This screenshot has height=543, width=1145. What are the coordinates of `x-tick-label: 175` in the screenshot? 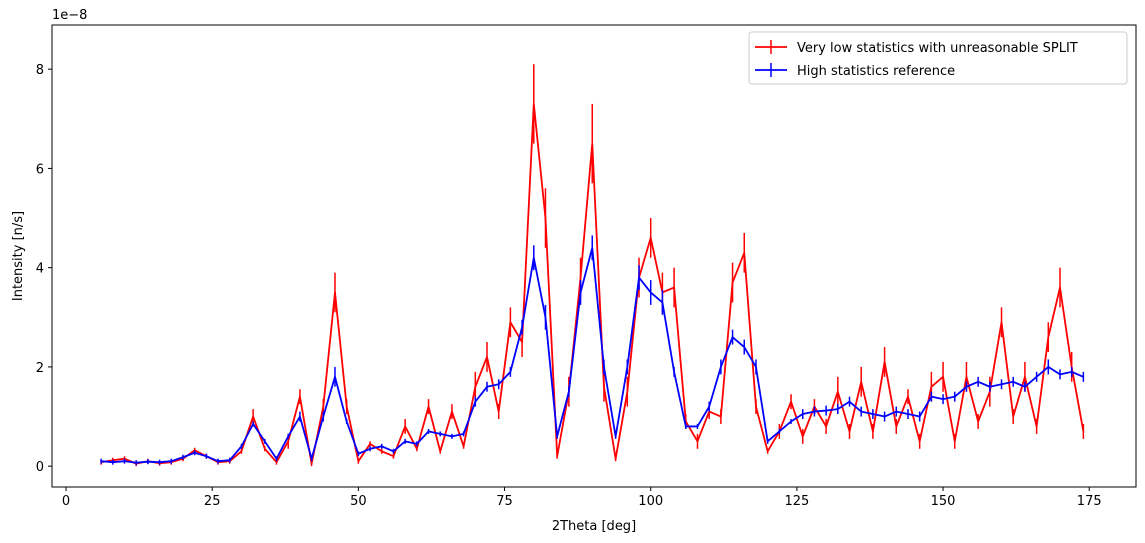 It's located at (1089, 501).